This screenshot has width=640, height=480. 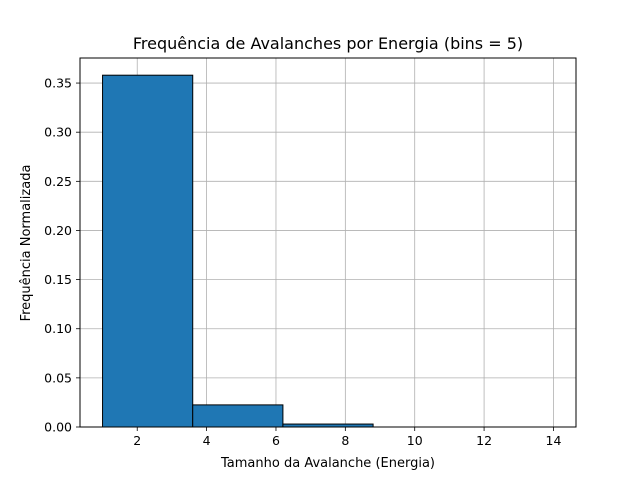 I want to click on x-tick-label: 2, so click(x=137, y=440).